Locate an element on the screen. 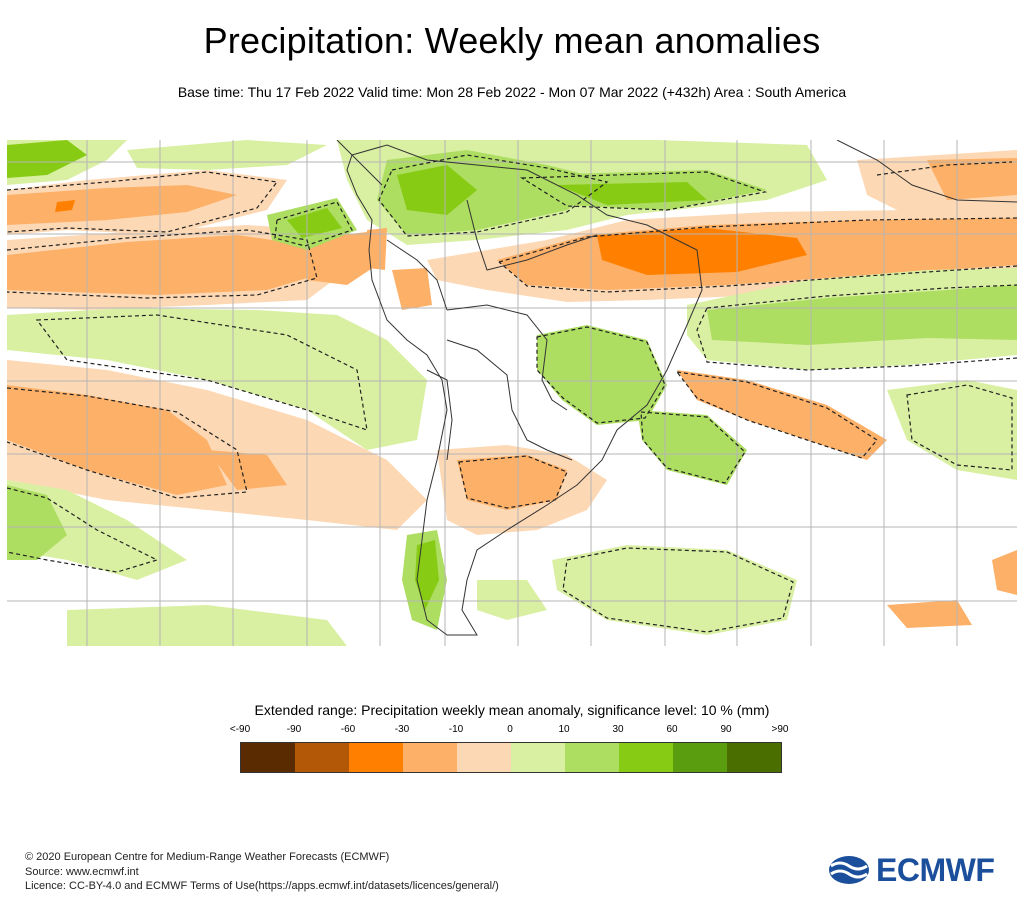  legend-colorbar is located at coordinates (511, 757).